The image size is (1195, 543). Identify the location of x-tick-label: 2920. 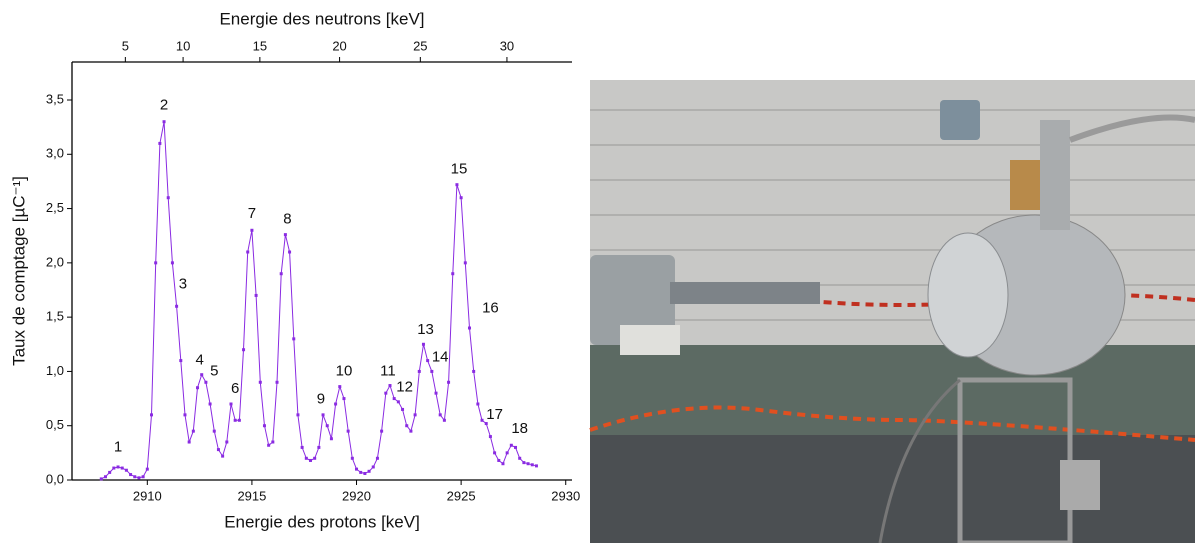
(356, 495).